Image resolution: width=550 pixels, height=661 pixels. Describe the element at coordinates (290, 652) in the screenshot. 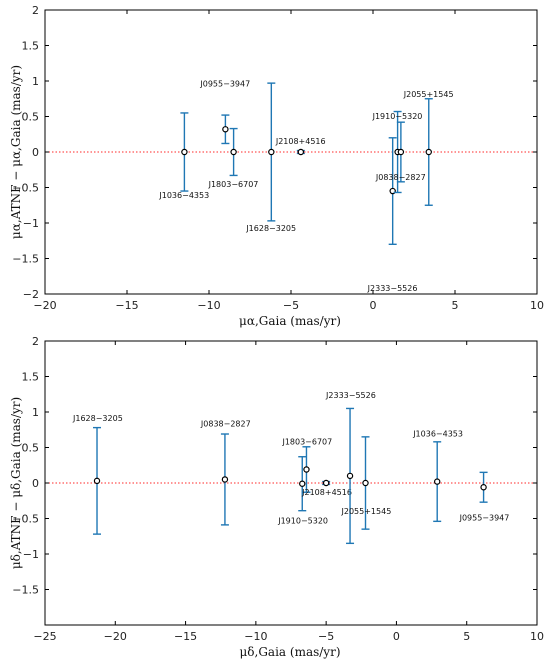

I see `x-axis-label: μδ,Gaia (mas/yr)` at that location.